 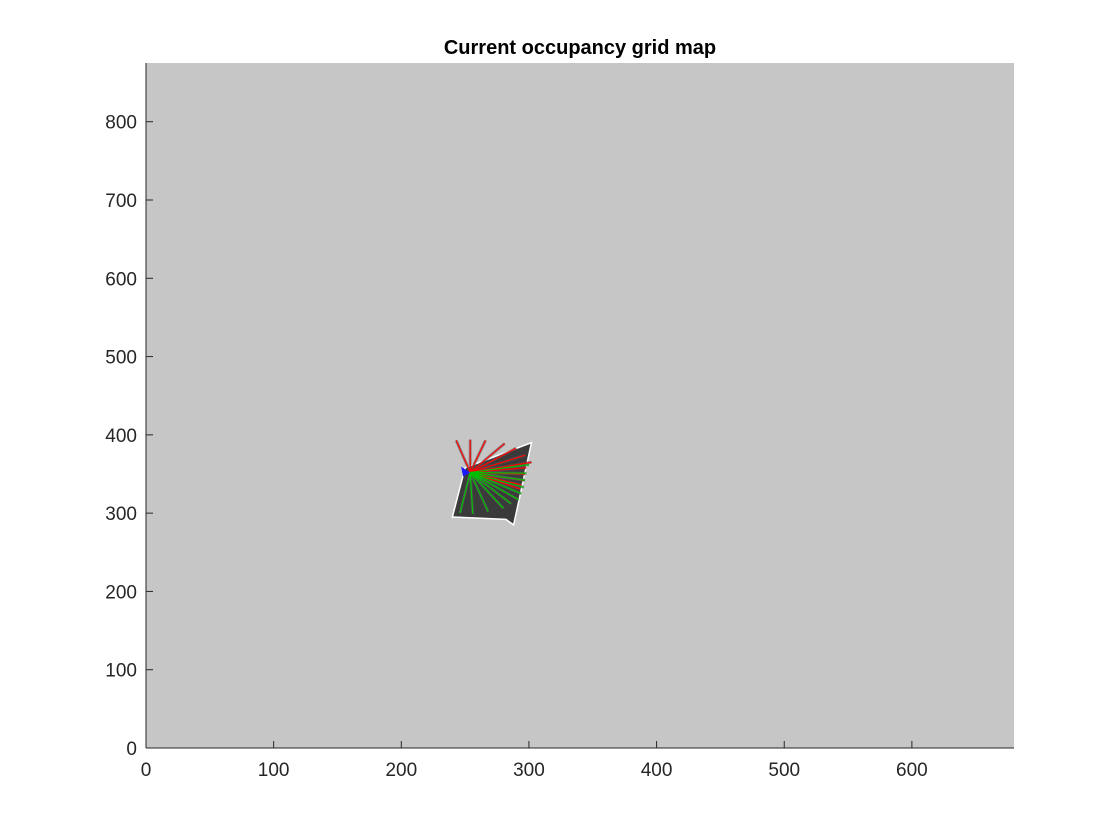 What do you see at coordinates (466, 471) in the screenshot?
I see `robot-marker` at bounding box center [466, 471].